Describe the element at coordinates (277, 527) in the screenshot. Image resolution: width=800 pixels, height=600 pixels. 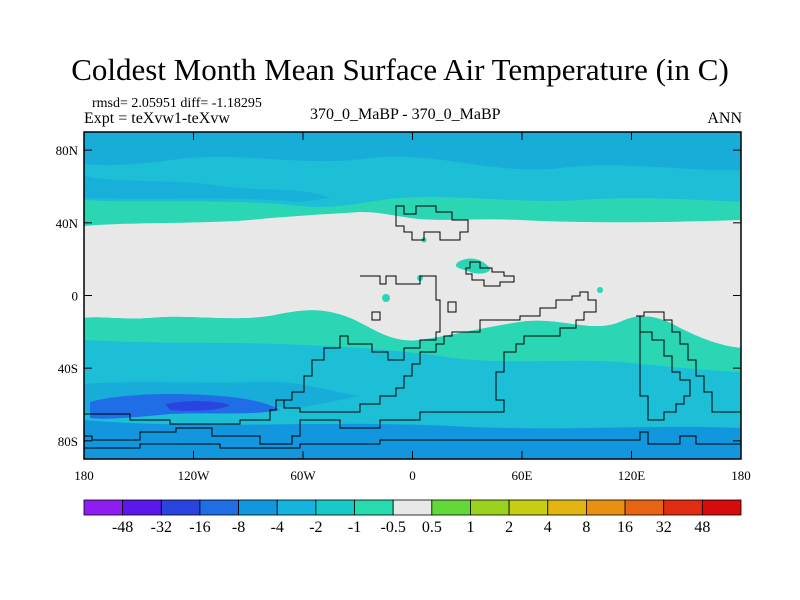
I see `colorbar-level-label: -4` at that location.